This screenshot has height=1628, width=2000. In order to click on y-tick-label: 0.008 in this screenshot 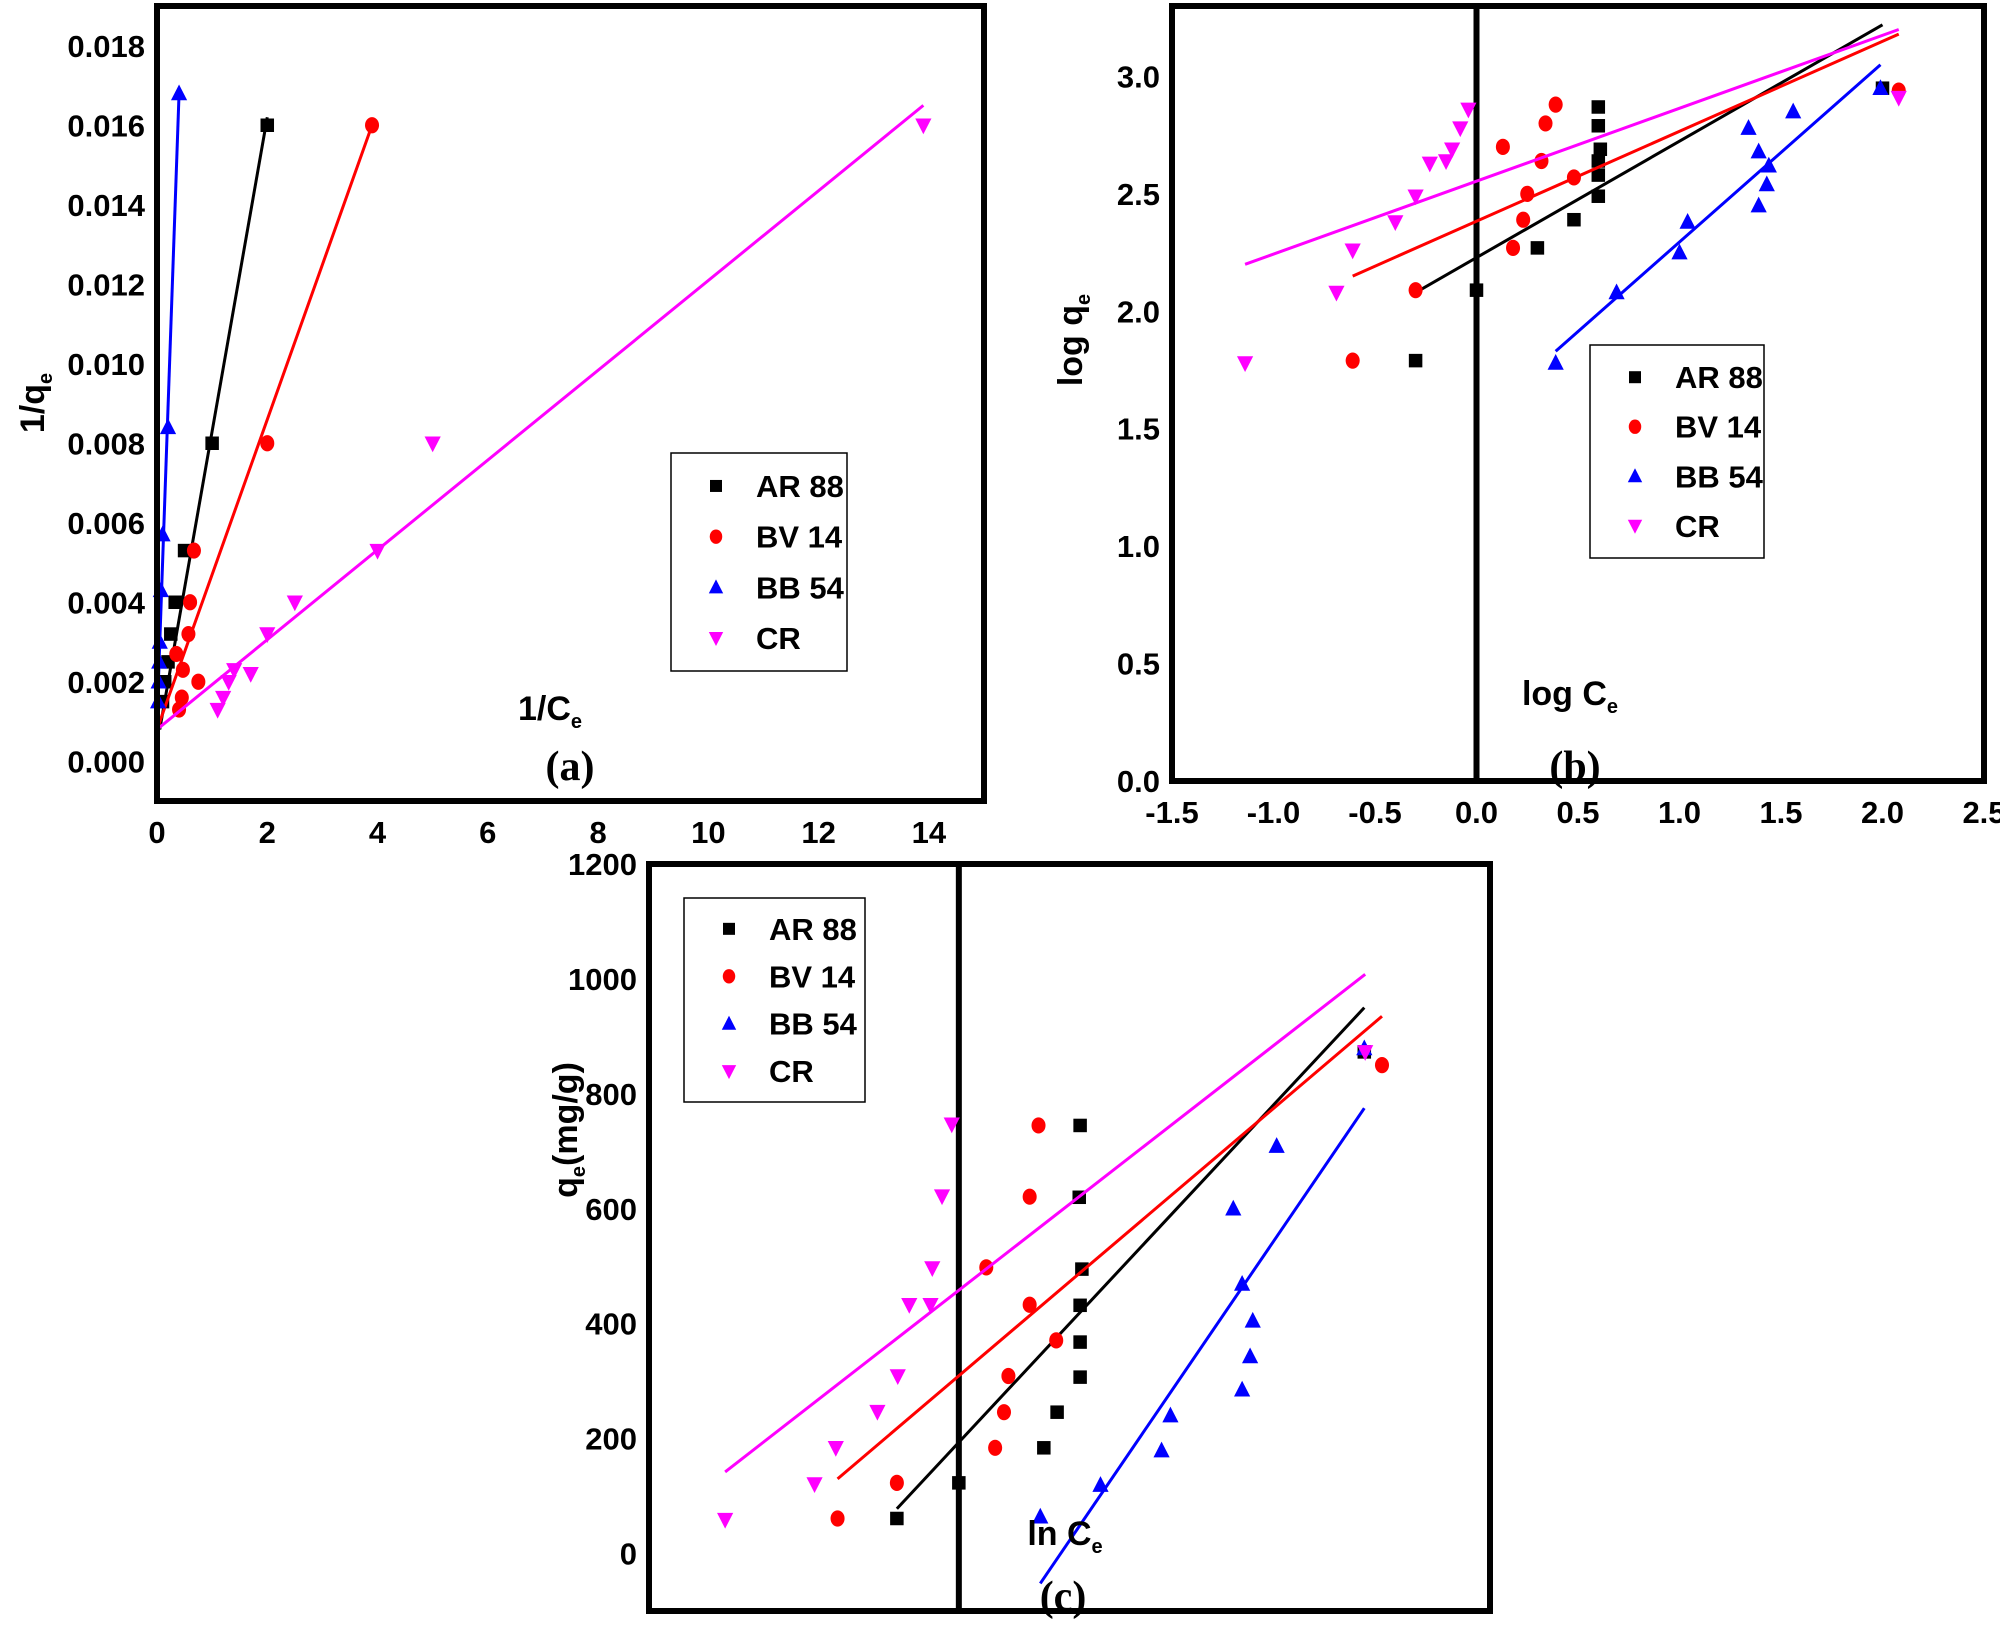, I will do `click(106, 443)`.